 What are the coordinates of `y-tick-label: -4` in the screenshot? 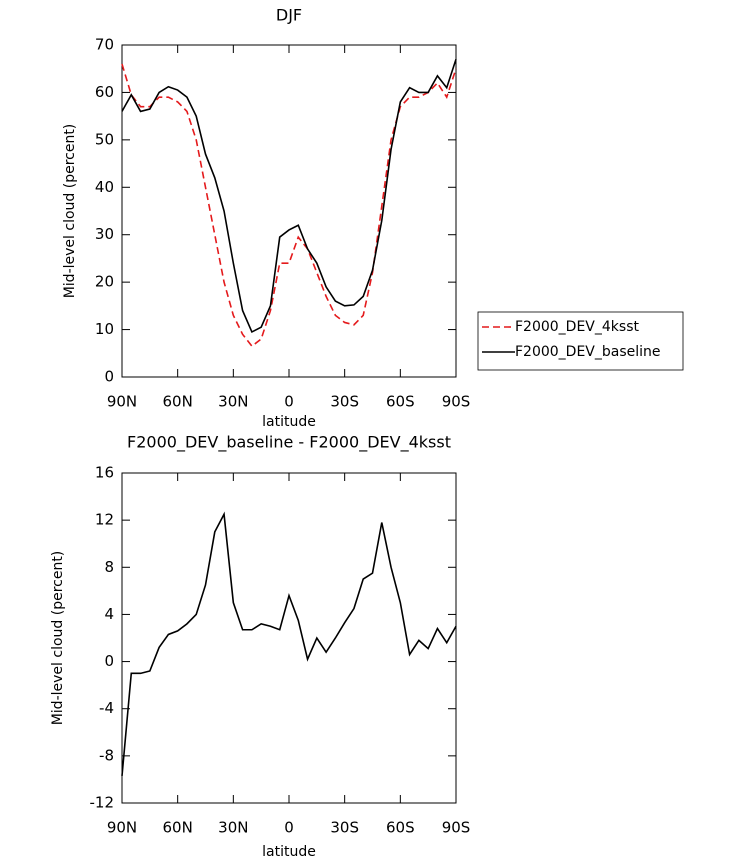 It's located at (106, 708).